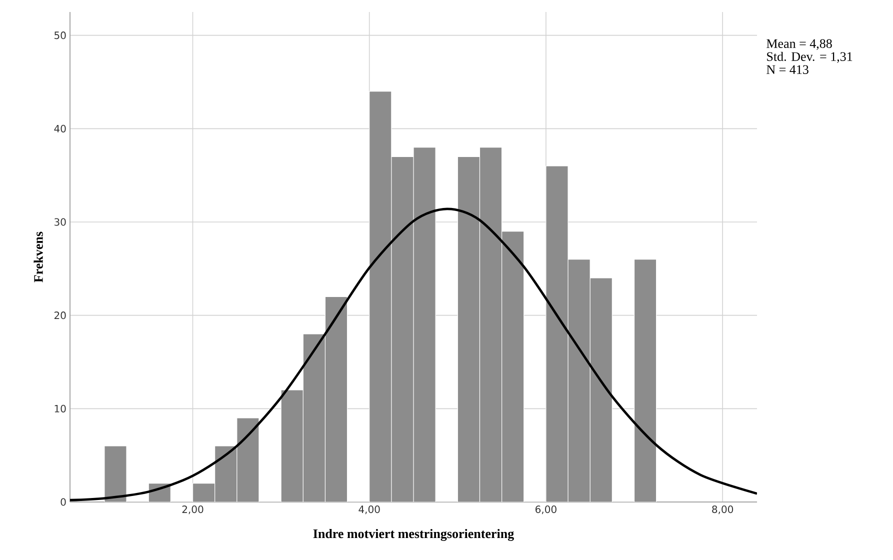  What do you see at coordinates (60, 408) in the screenshot?
I see `y-tick-label: 10` at bounding box center [60, 408].